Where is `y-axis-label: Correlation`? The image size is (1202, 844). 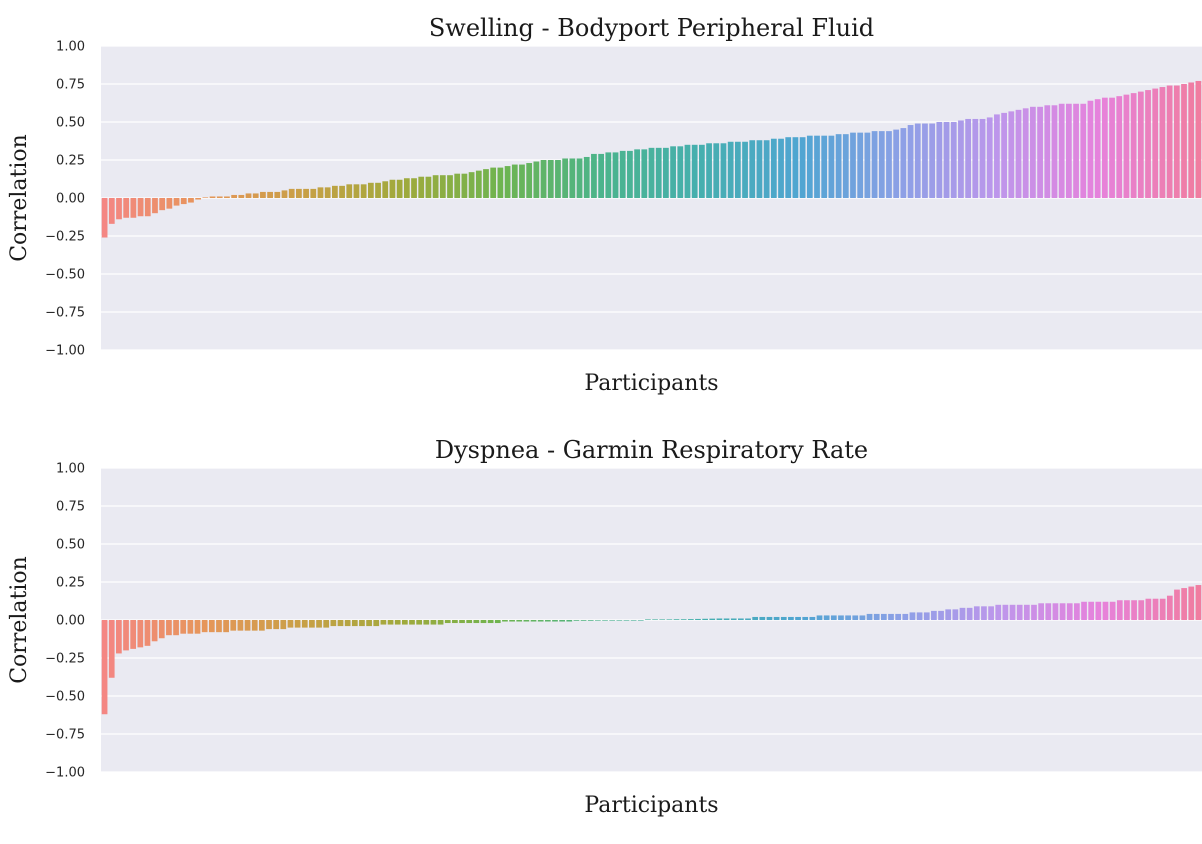
y-axis-label: Correlation is located at coordinates (19, 620).